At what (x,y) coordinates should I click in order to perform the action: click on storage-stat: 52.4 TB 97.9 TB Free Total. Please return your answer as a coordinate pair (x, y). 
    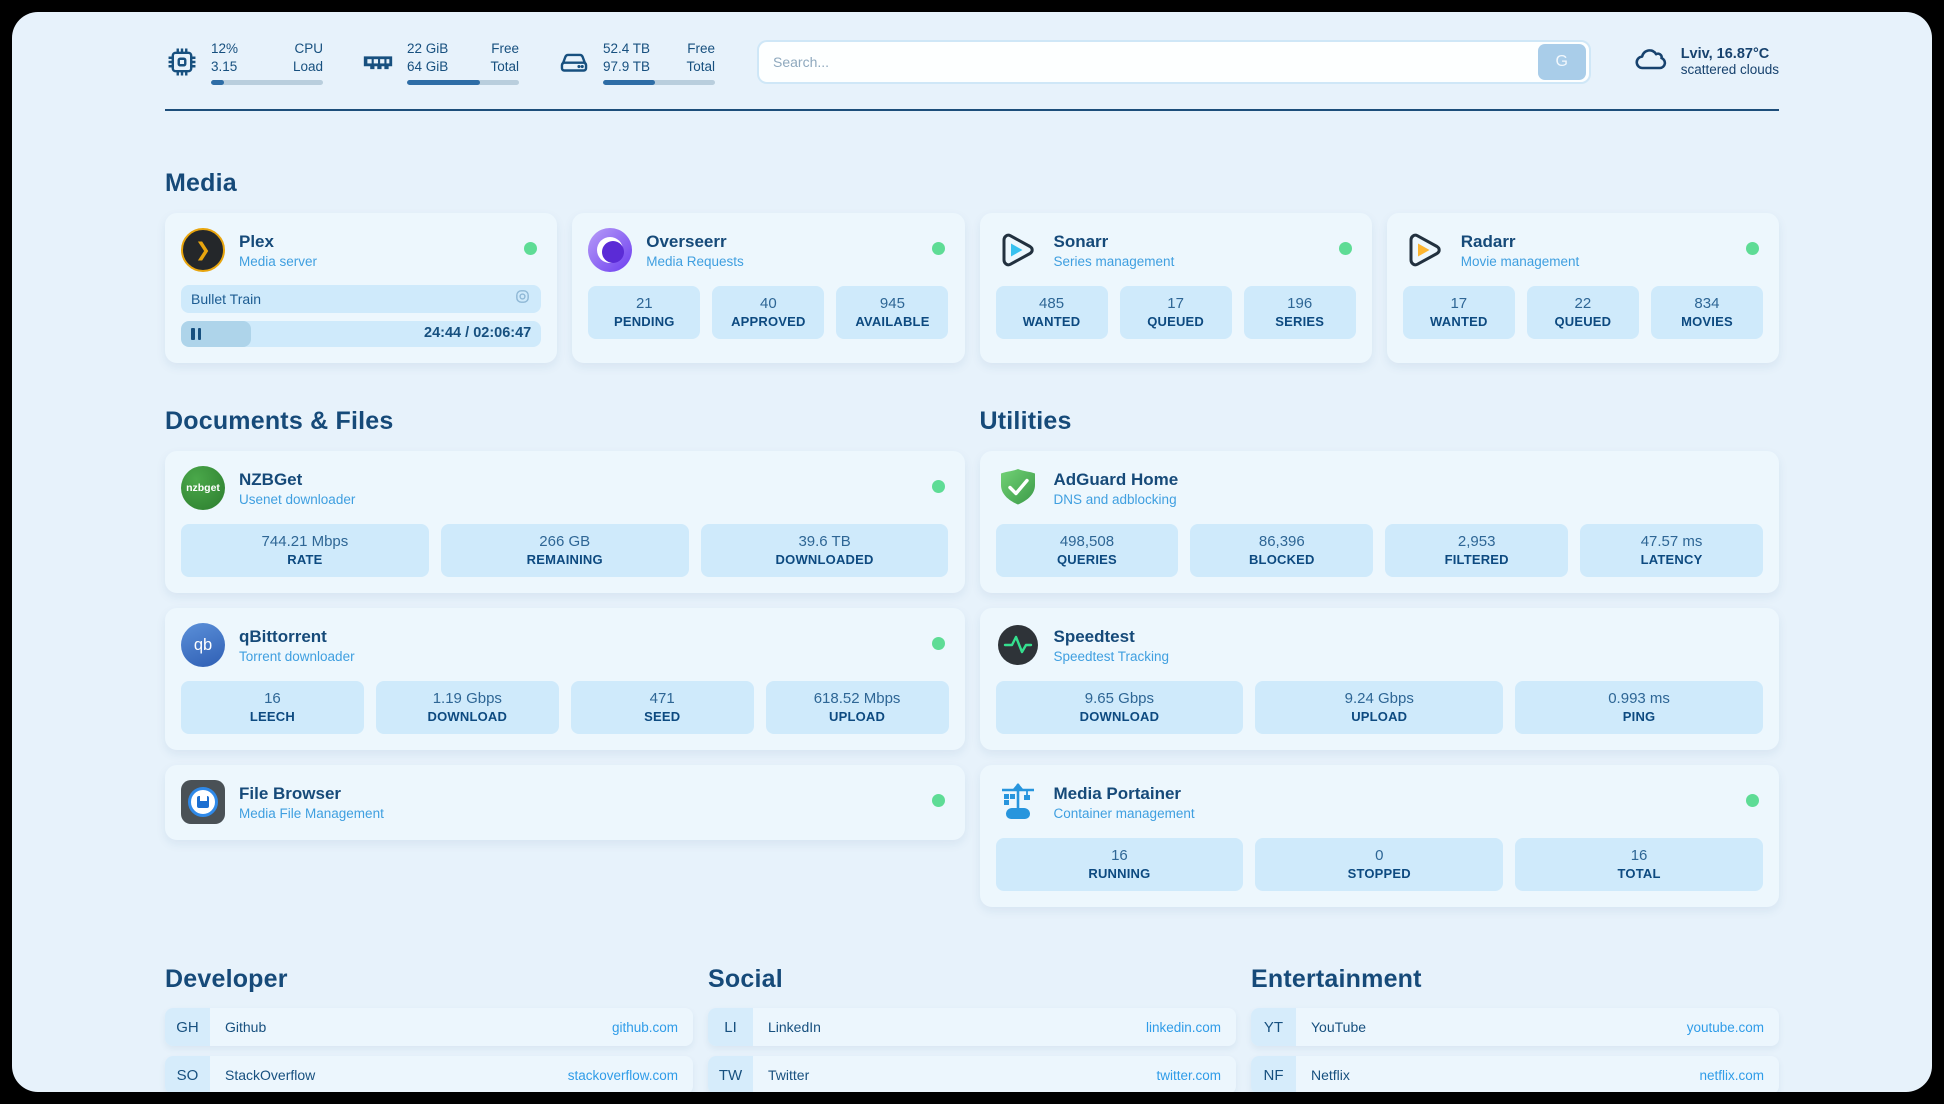
    Looking at the image, I should click on (636, 62).